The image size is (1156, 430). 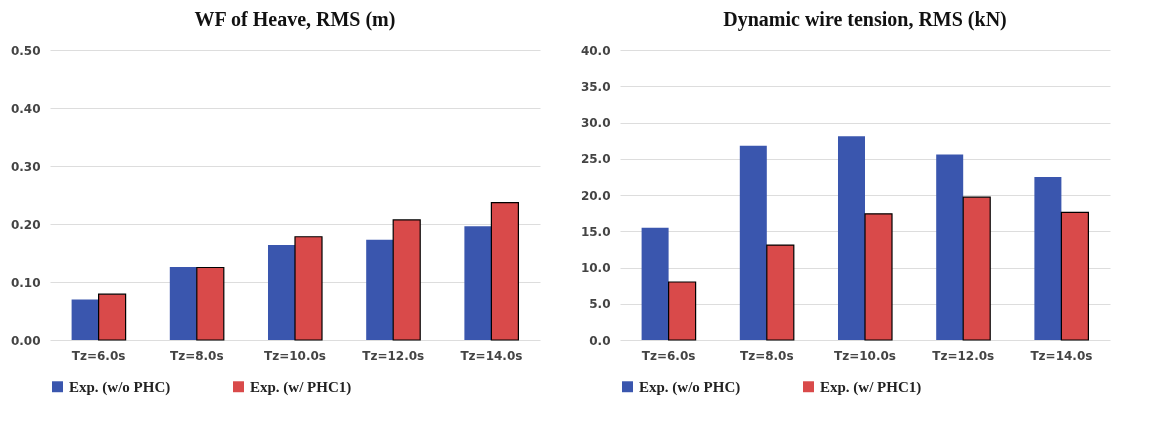 What do you see at coordinates (595, 195) in the screenshot?
I see `y-tick-label: 20.0` at bounding box center [595, 195].